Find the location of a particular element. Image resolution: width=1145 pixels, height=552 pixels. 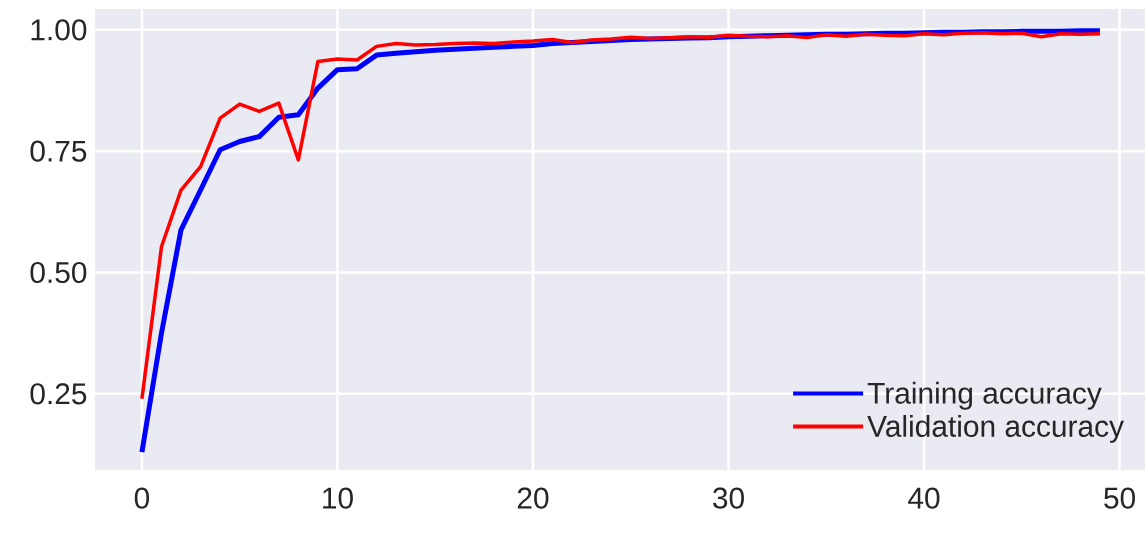

legend-label: Training accuracy is located at coordinates (984, 395).